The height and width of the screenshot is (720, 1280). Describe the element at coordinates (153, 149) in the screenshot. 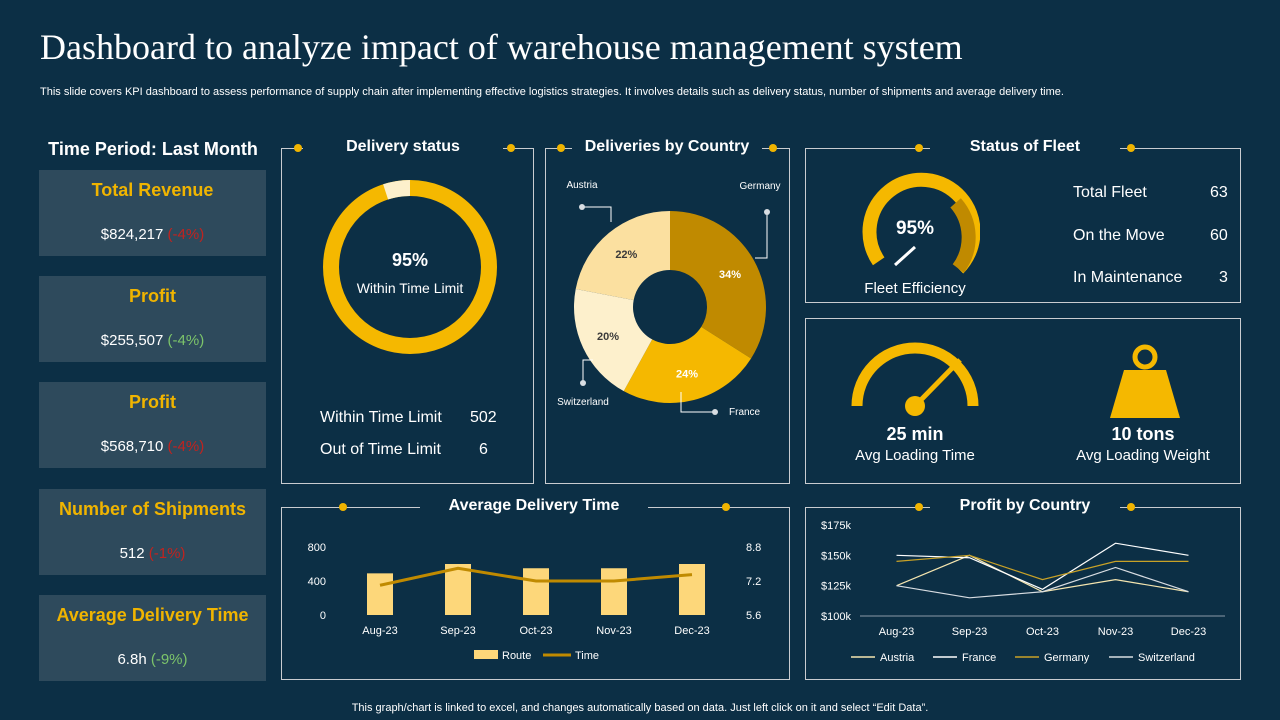

I see `time-period-label: Time Period: Last Month` at that location.